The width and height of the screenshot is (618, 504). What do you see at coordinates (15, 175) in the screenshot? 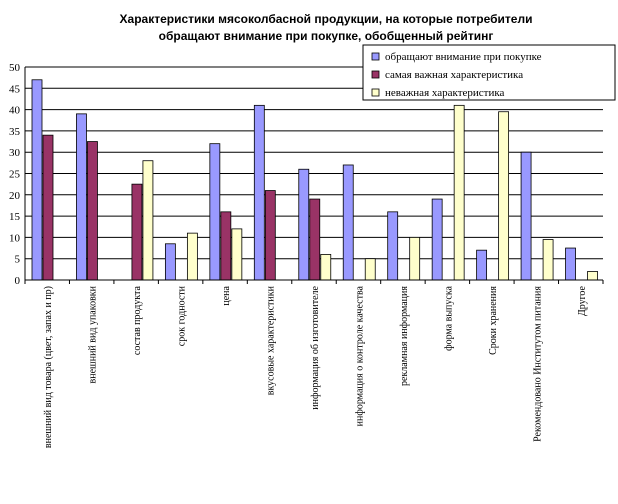
I see `y-tick-label: 25` at bounding box center [15, 175].